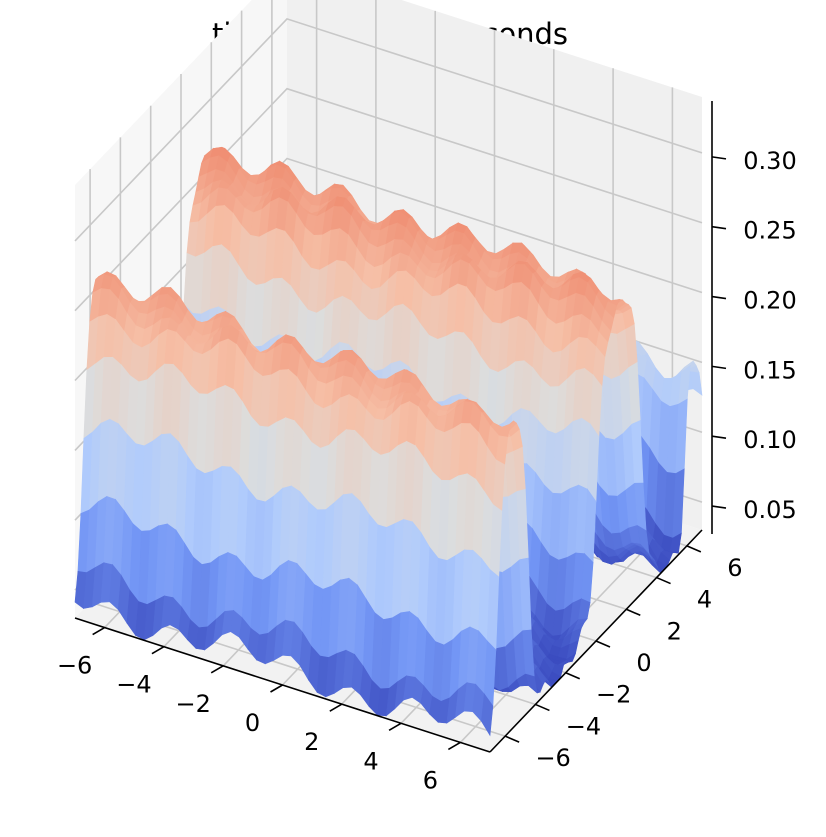 This screenshot has height=837, width=826. Describe the element at coordinates (430, 780) in the screenshot. I see `x-tick-label: 6` at that location.